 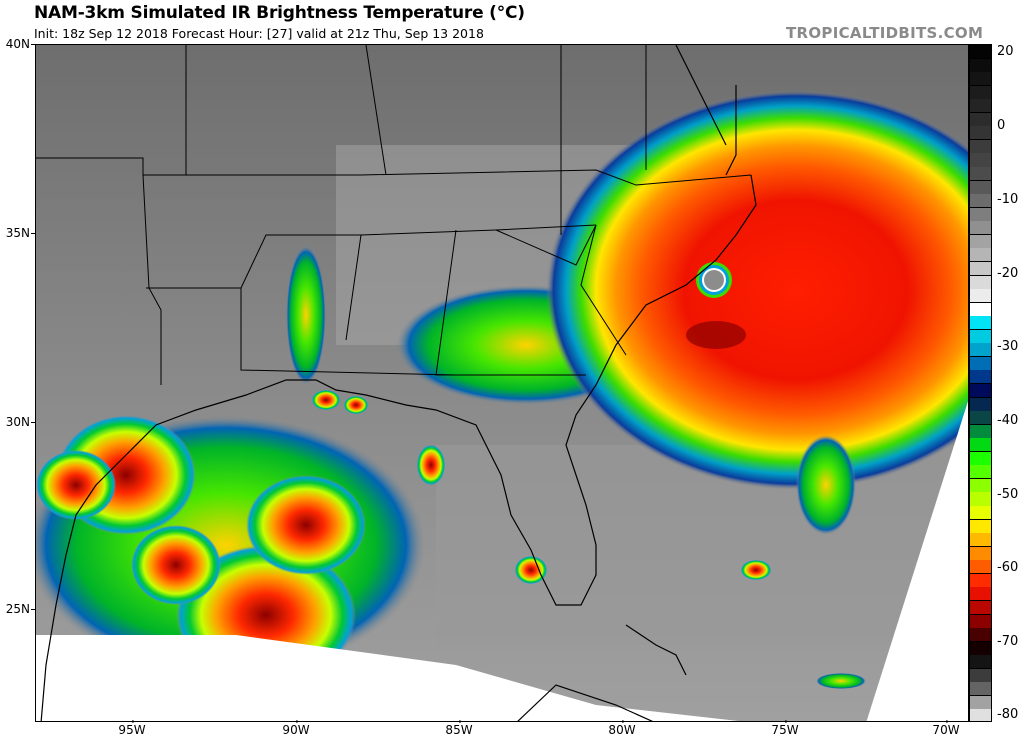 What do you see at coordinates (17, 422) in the screenshot?
I see `lat-label-30n: 30N` at bounding box center [17, 422].